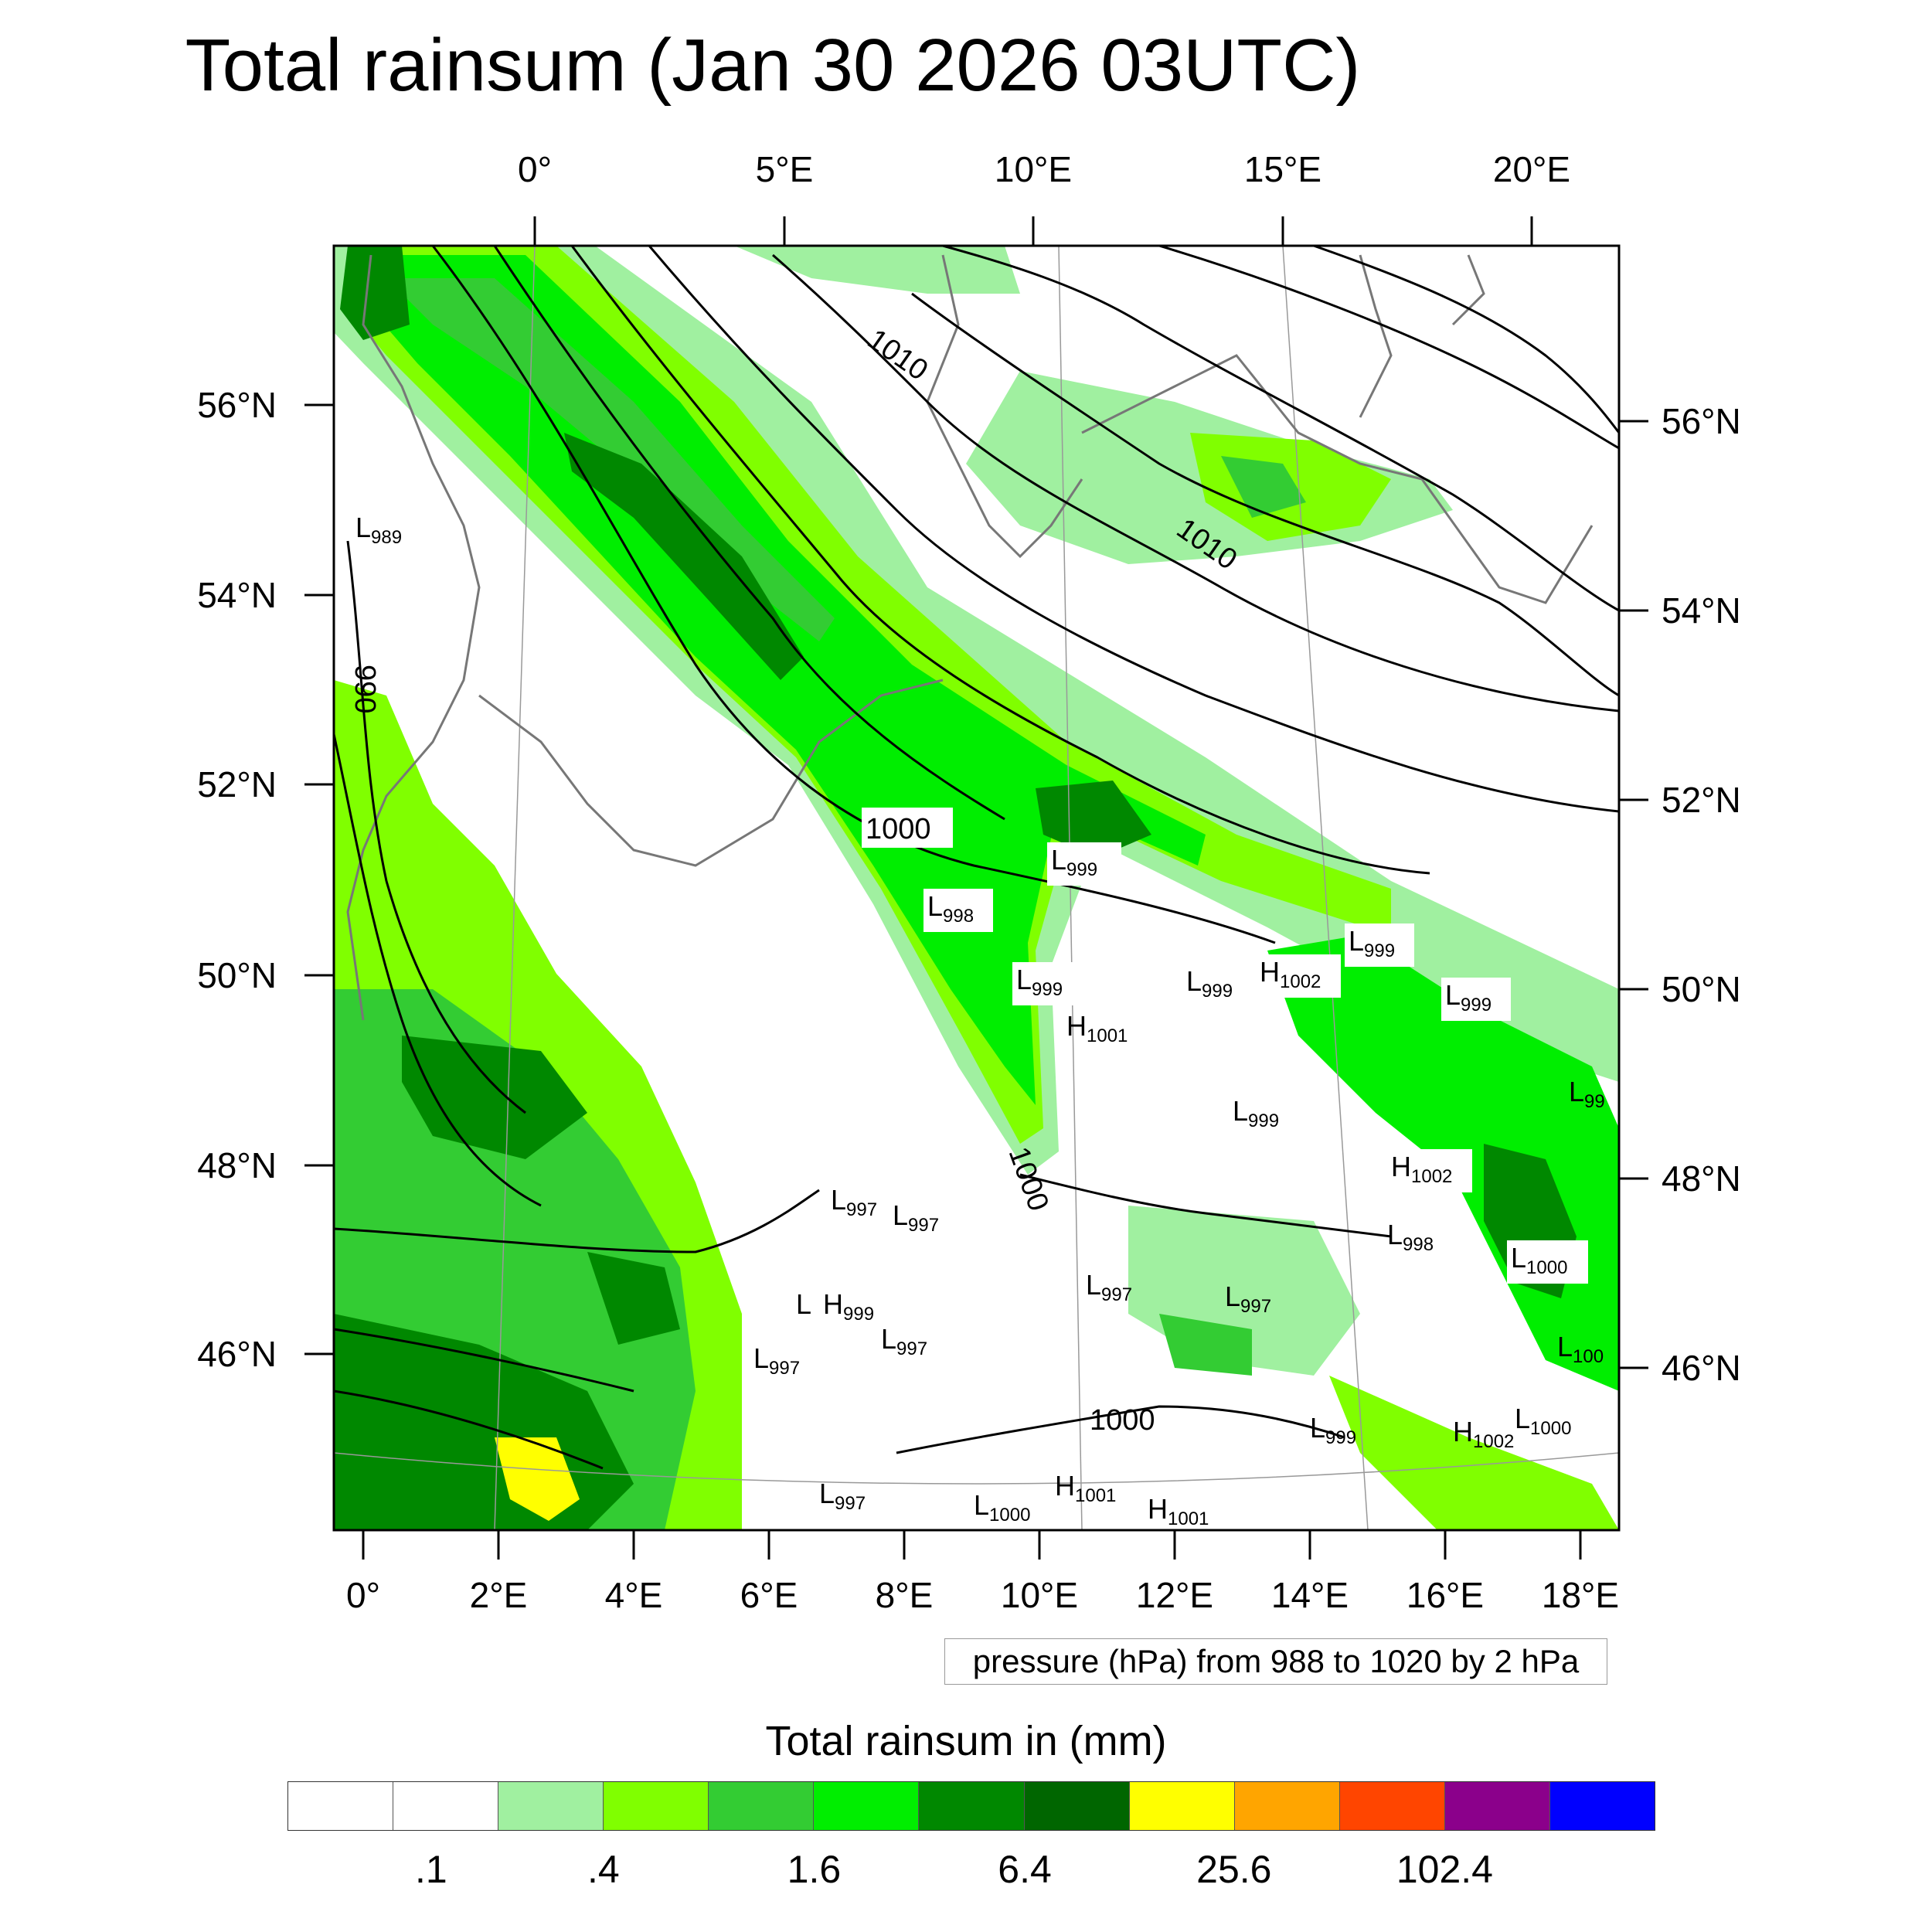 The image size is (1932, 1932). What do you see at coordinates (1263, 487) in the screenshot?
I see `rain-baltic-core` at bounding box center [1263, 487].